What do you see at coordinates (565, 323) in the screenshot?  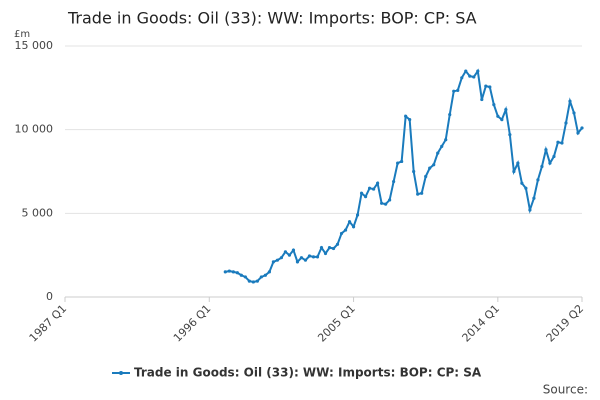 I see `x-tick-label: 2019 Q2` at bounding box center [565, 323].